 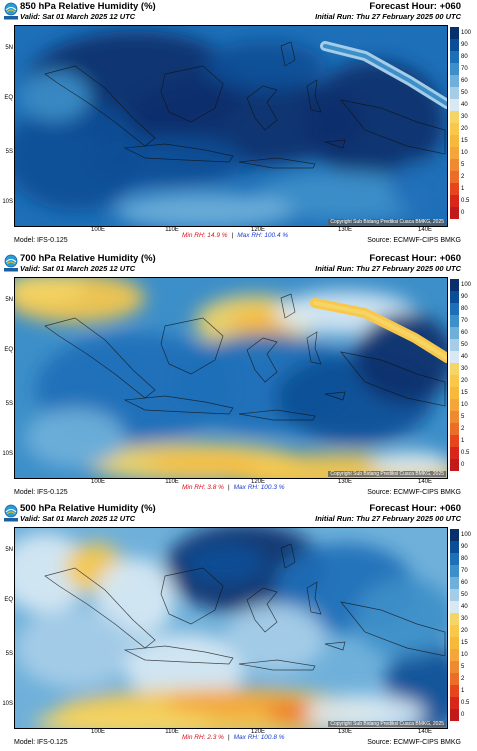 I want to click on max-rh-label: Max RH: 100.8 %, so click(x=259, y=737).